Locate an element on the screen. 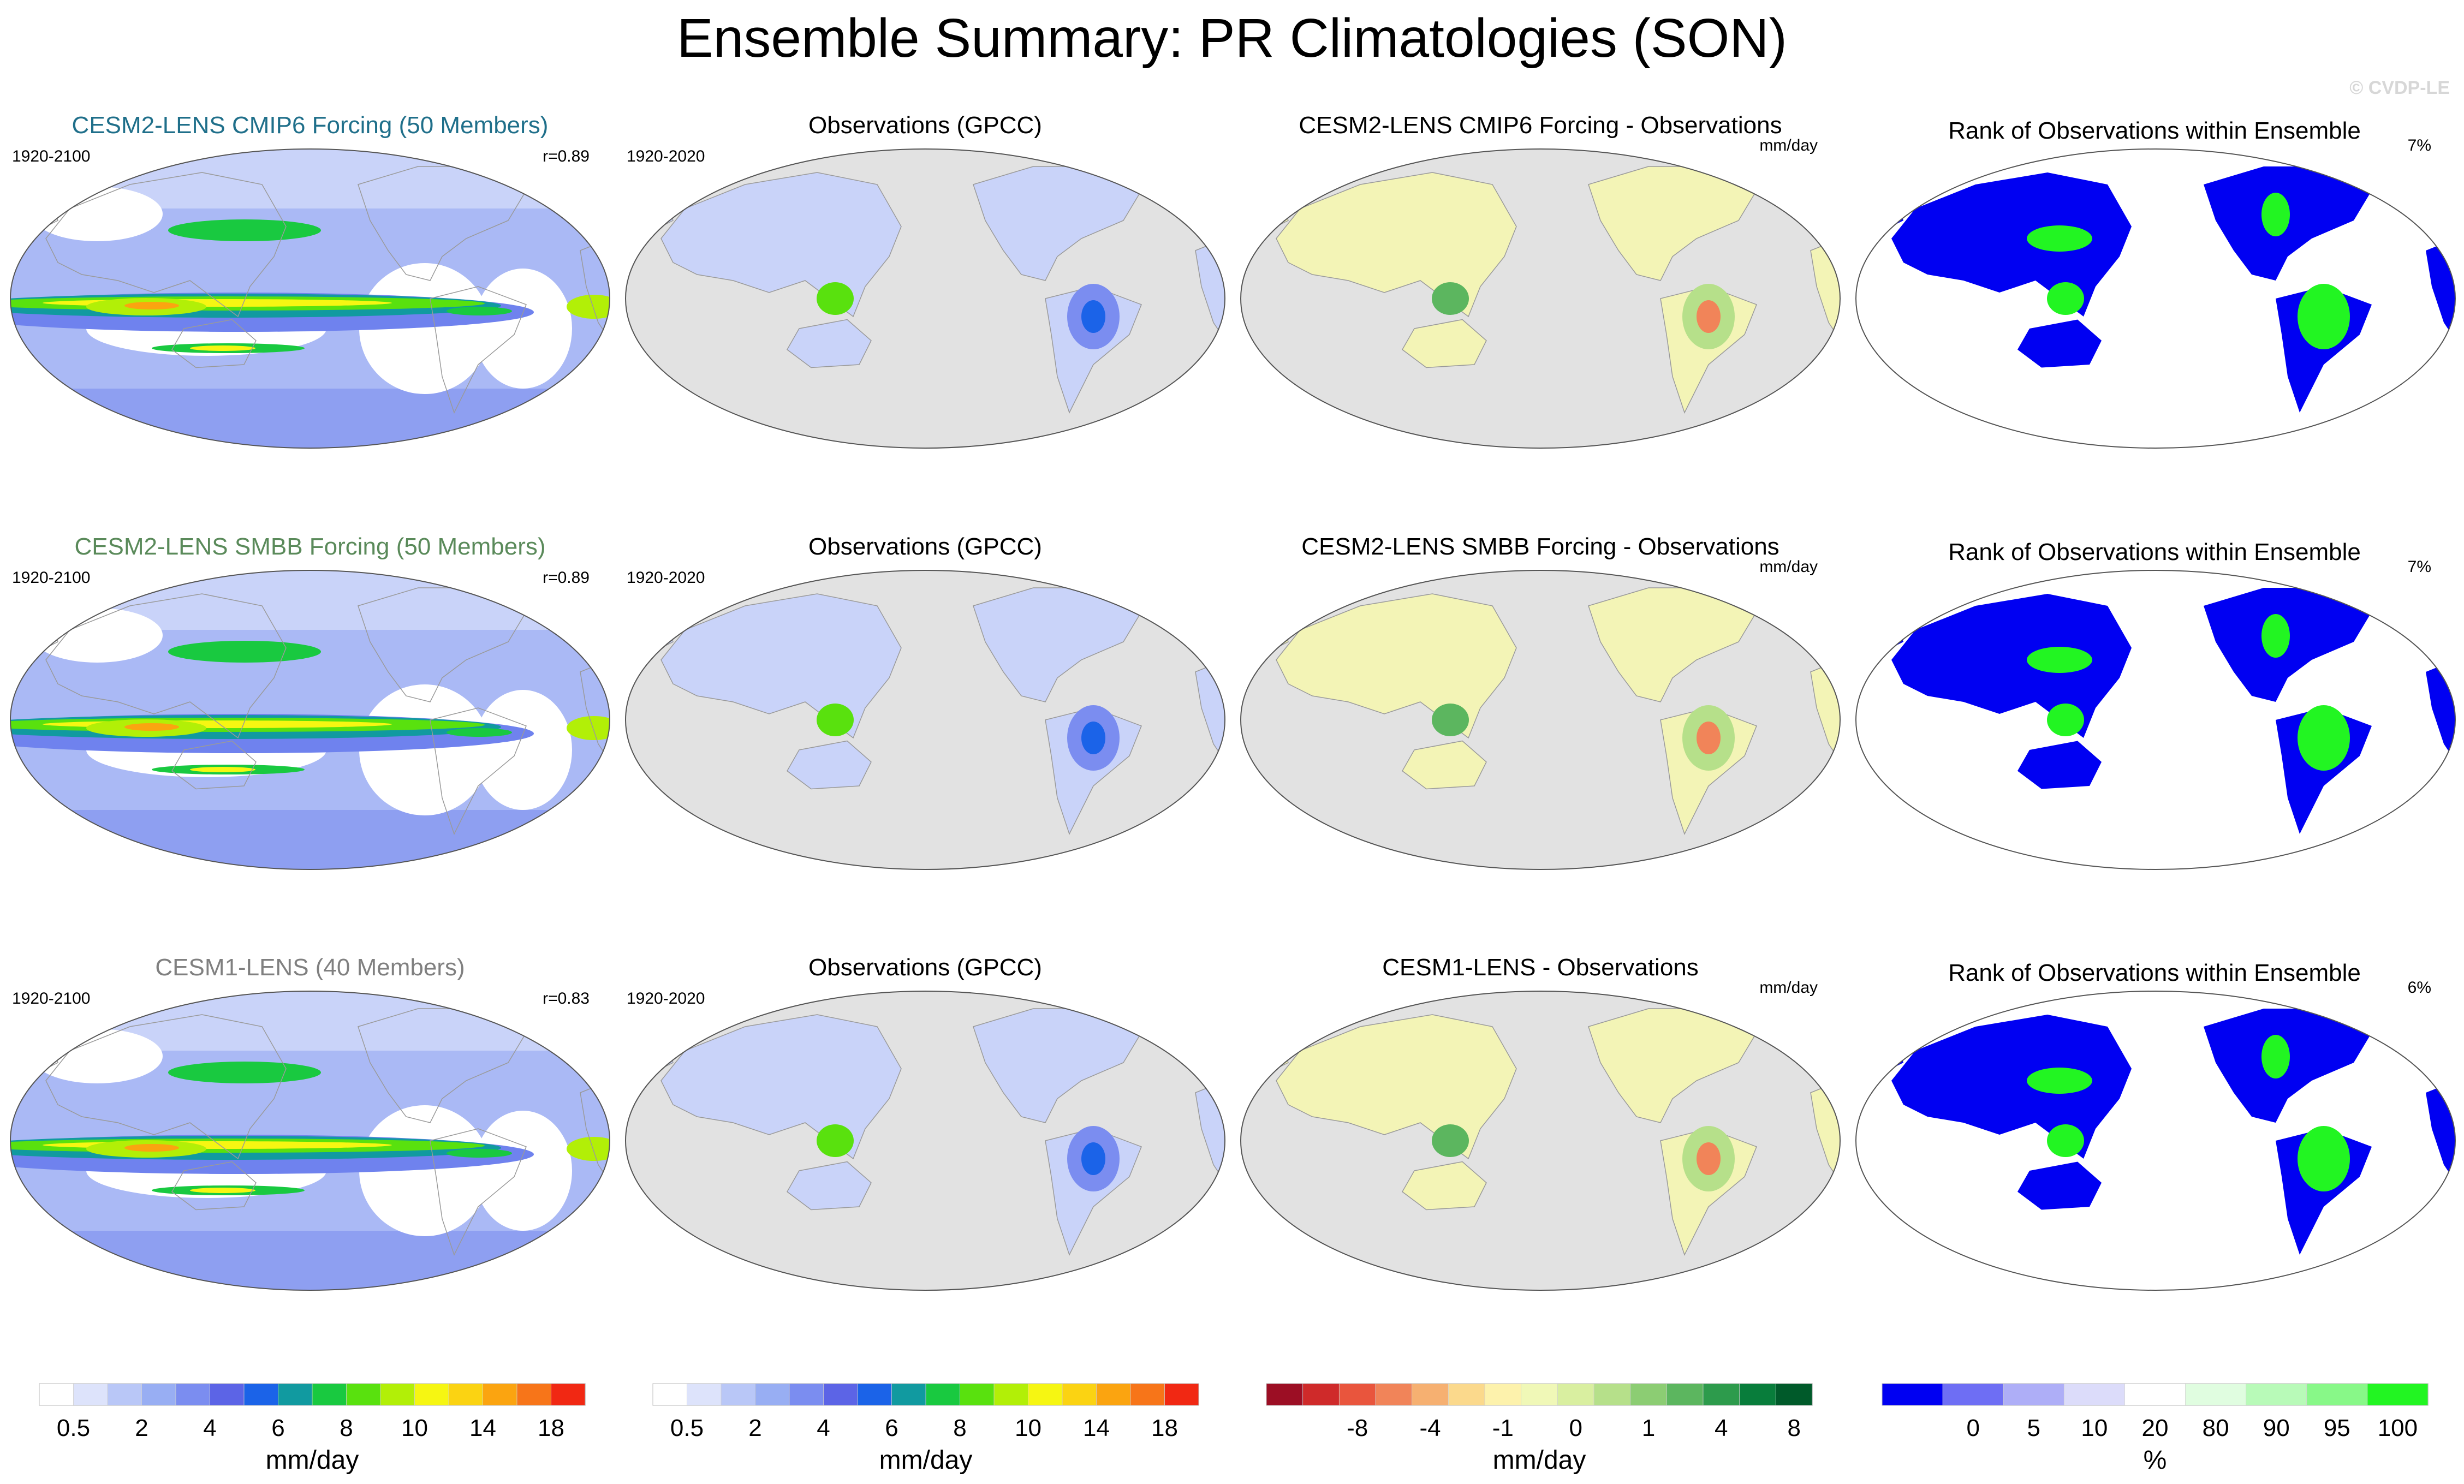 The image size is (2464, 1484). colorbar-tick-label: -1 is located at coordinates (1503, 1428).